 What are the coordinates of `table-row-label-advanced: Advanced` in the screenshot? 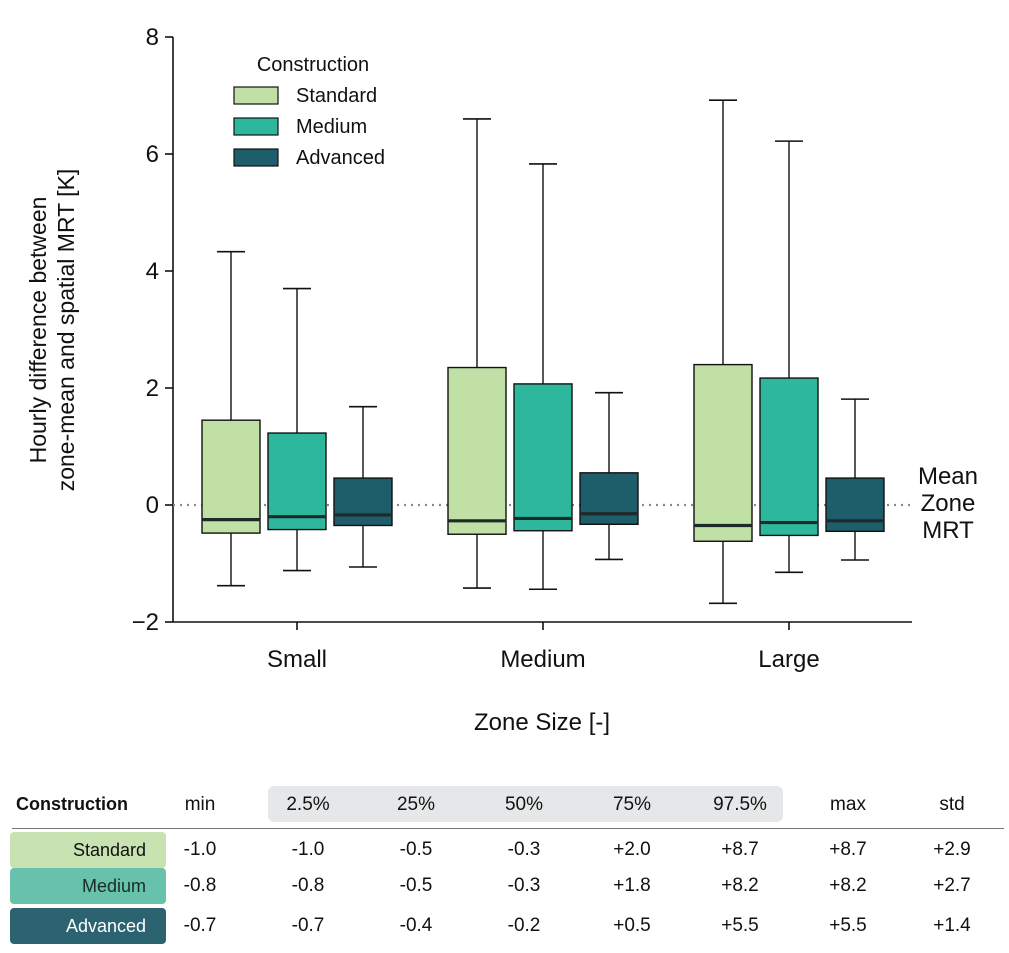 It's located at (88, 926).